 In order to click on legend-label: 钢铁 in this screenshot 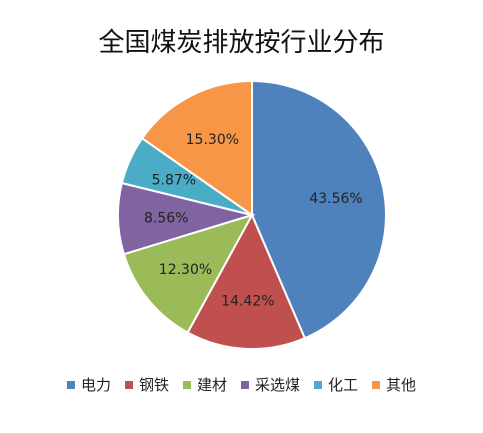, I will do `click(153, 385)`.